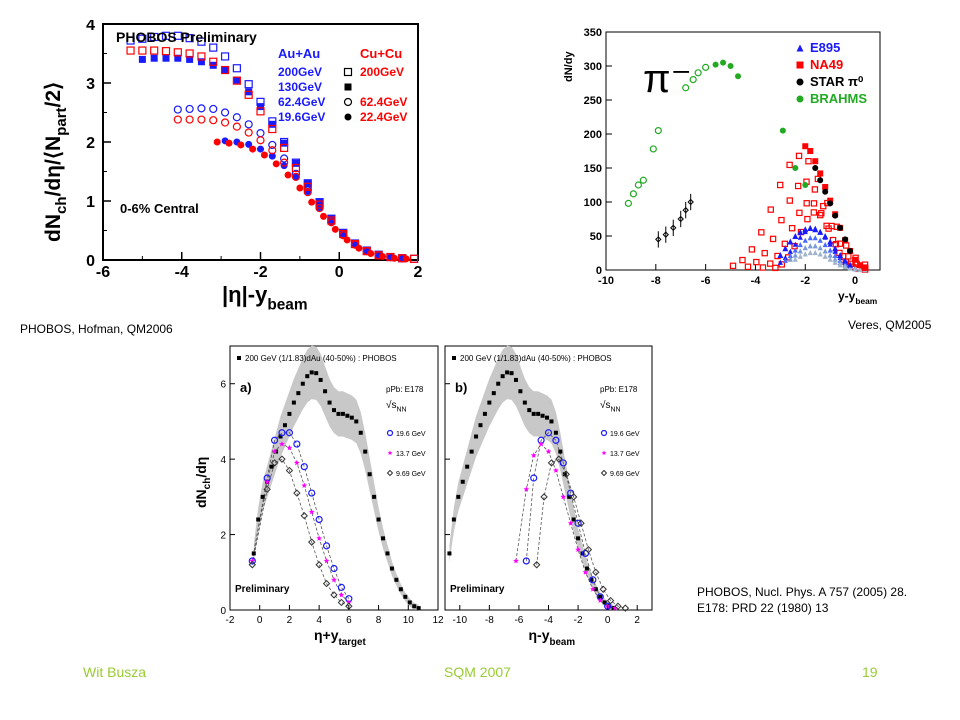  What do you see at coordinates (578, 620) in the screenshot?
I see `x-tick-label: -2` at bounding box center [578, 620].